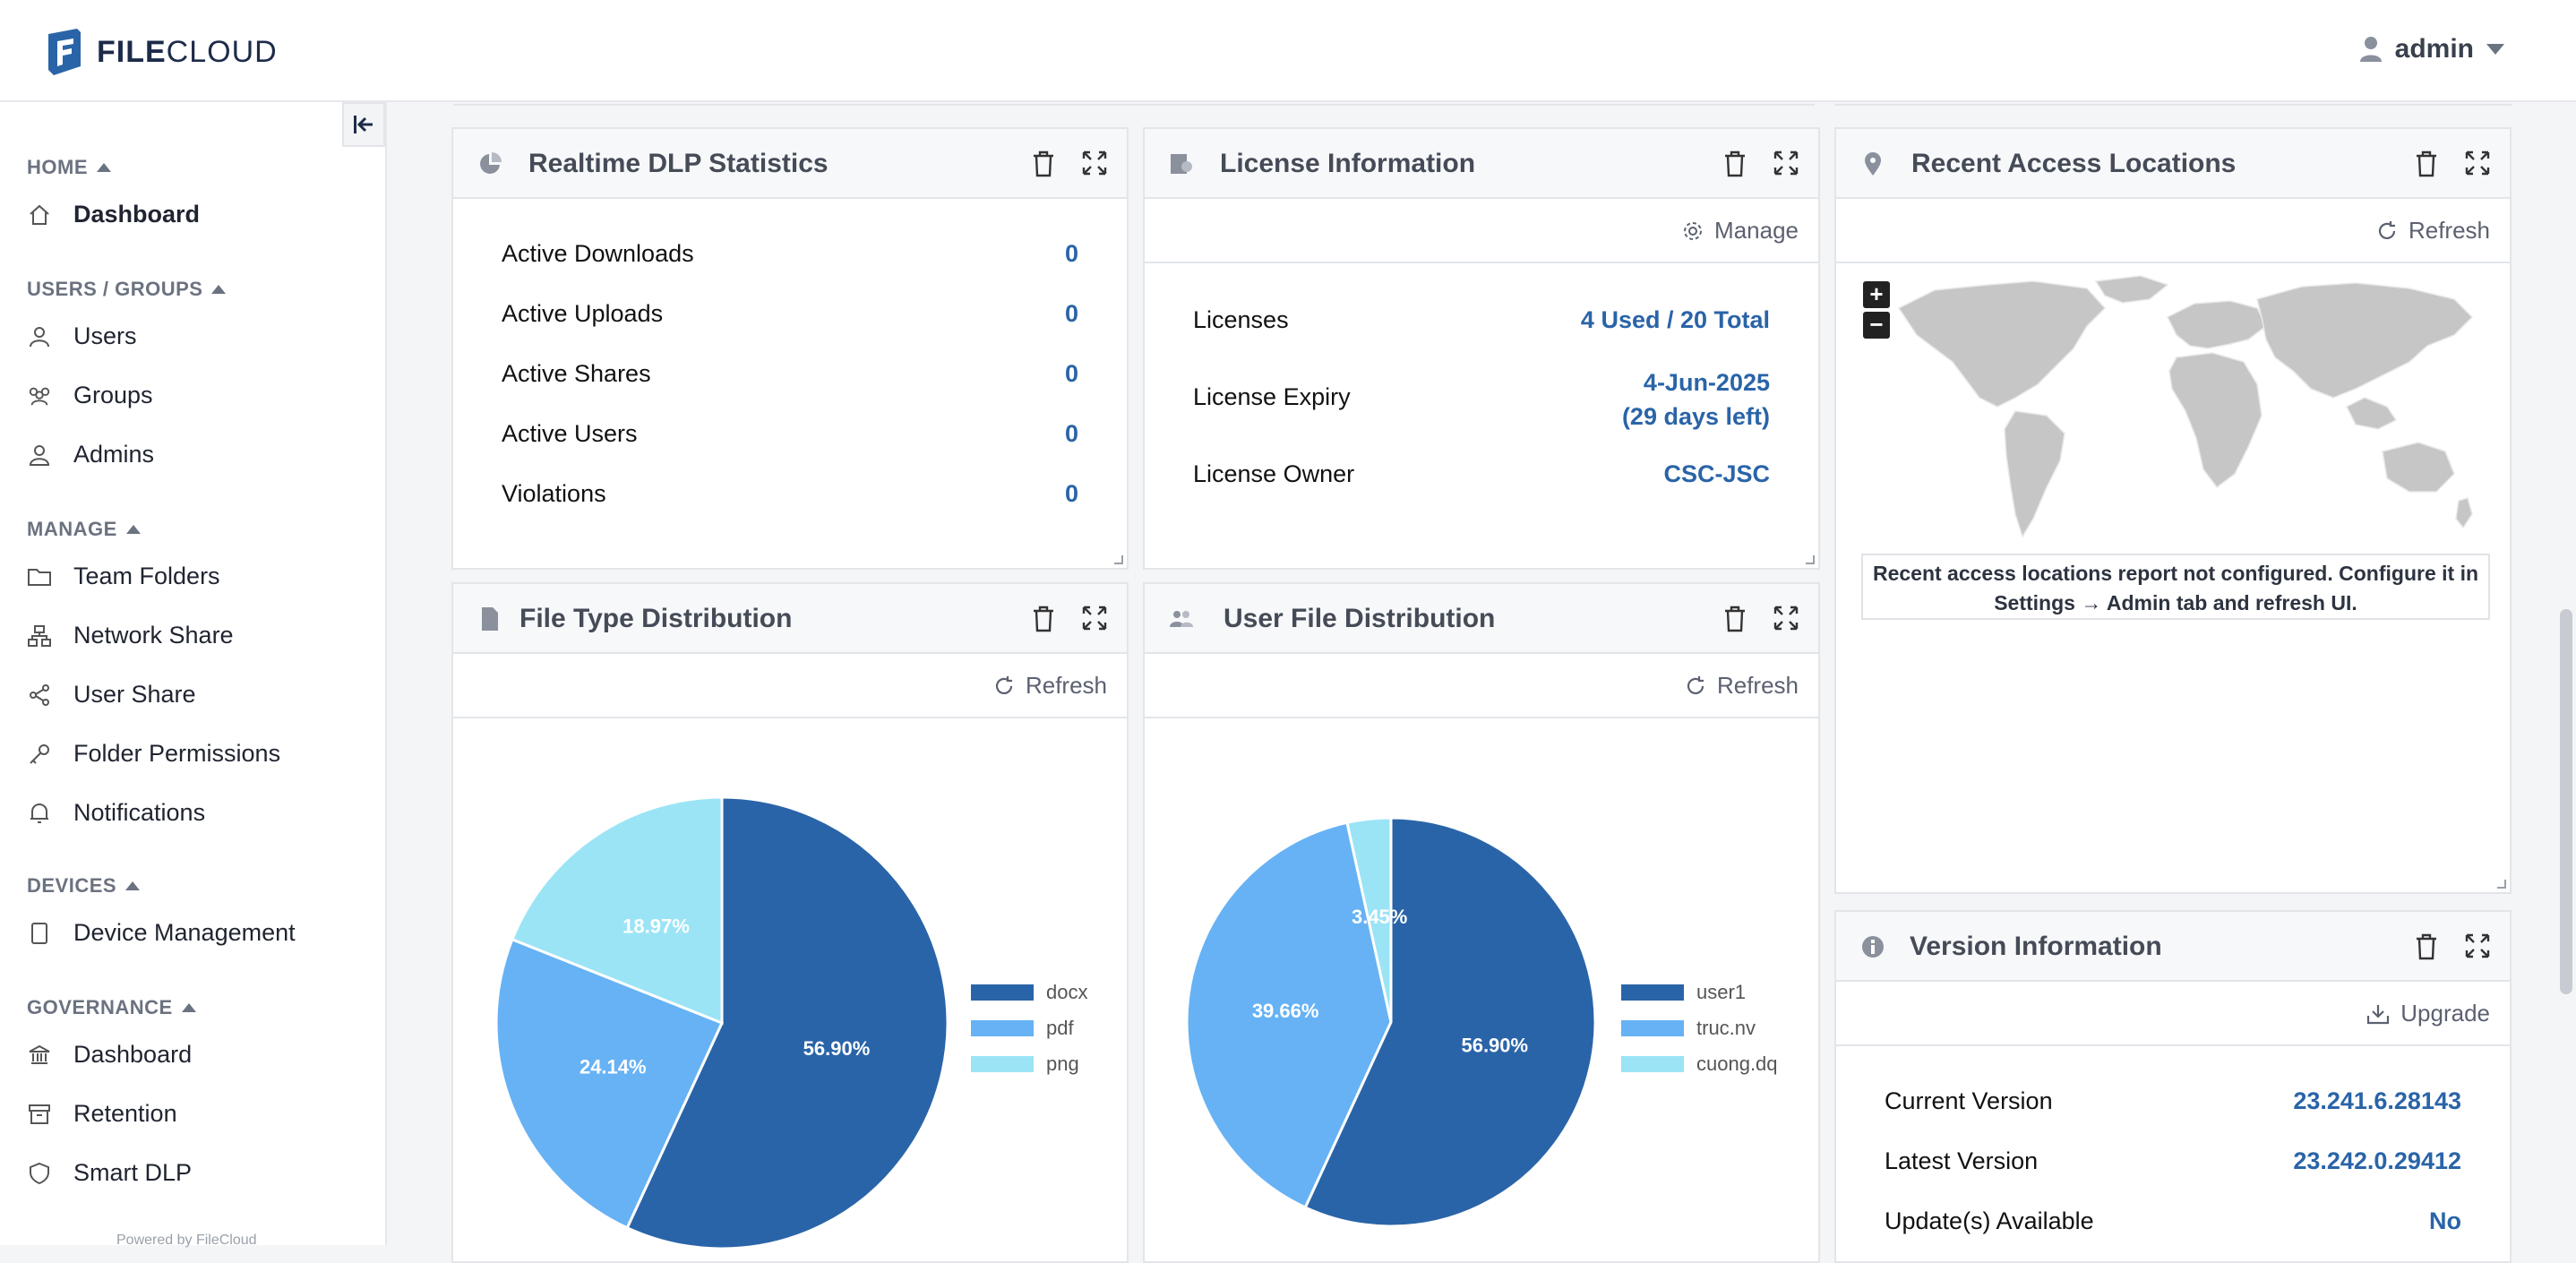  What do you see at coordinates (2566, 801) in the screenshot?
I see `page-scrollbar` at bounding box center [2566, 801].